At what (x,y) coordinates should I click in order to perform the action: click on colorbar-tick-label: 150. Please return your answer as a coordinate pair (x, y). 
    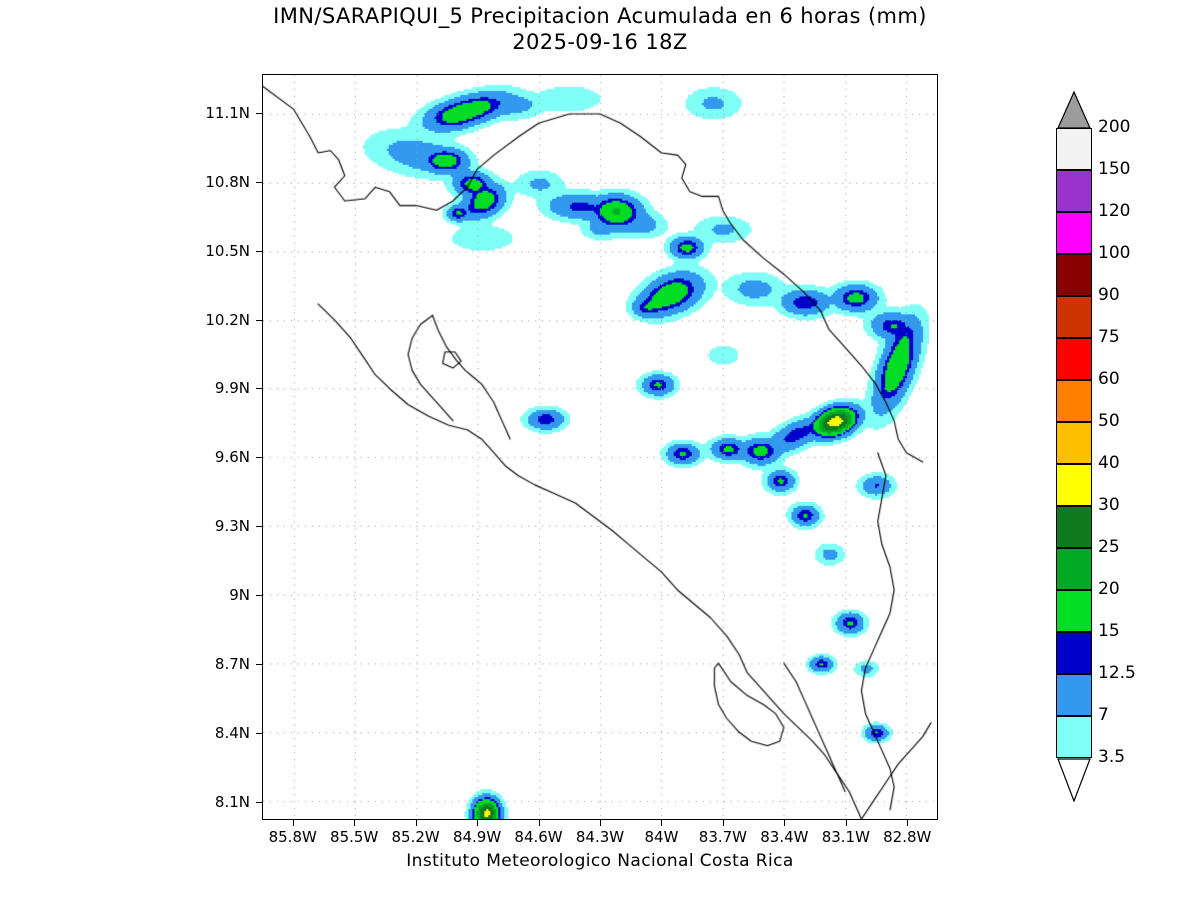
    Looking at the image, I should click on (1114, 169).